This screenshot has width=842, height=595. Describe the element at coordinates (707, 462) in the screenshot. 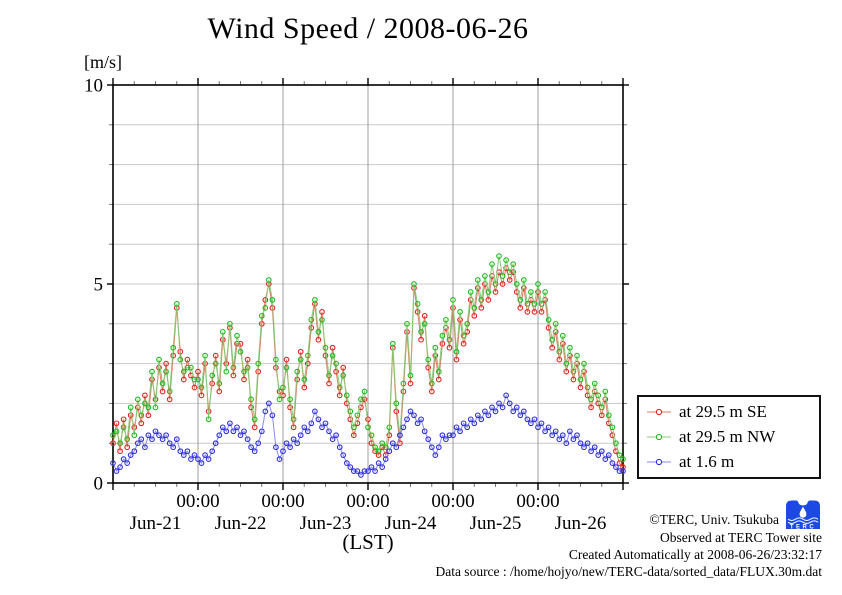

I see `legend-label: at 1.6 m` at that location.